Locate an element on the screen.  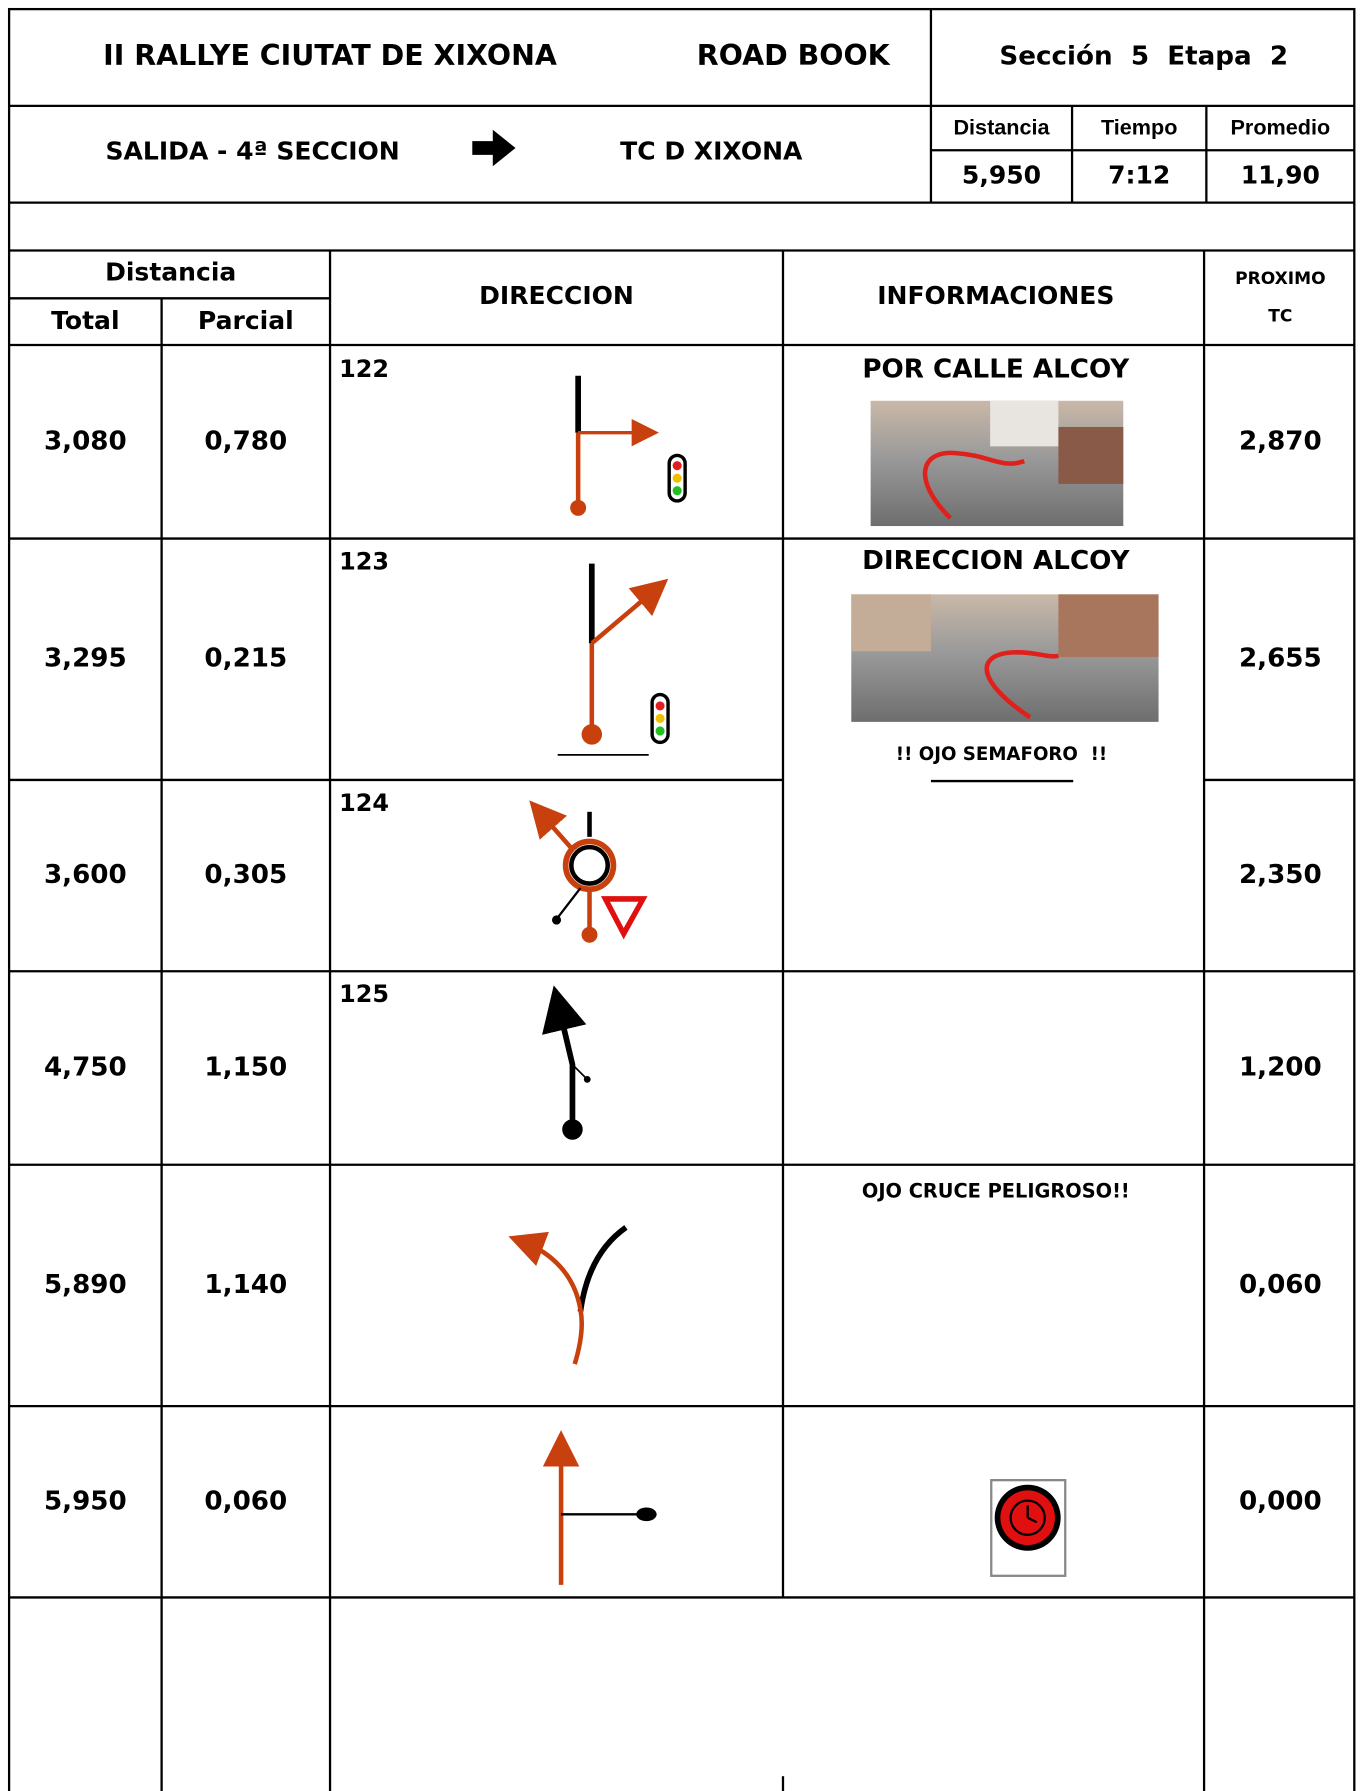
summary-label: Distancia is located at coordinates (1001, 126).